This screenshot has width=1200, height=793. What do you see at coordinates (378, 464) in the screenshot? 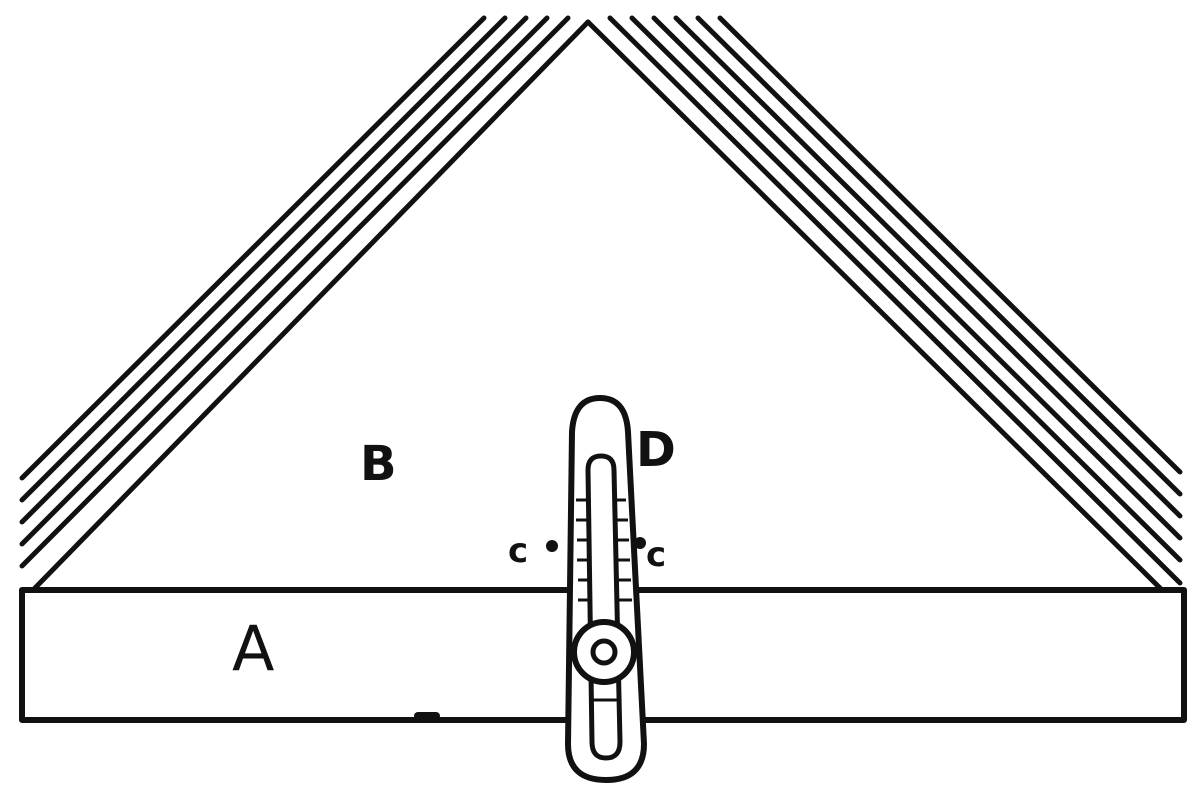
I see `label-b: B` at bounding box center [378, 464].